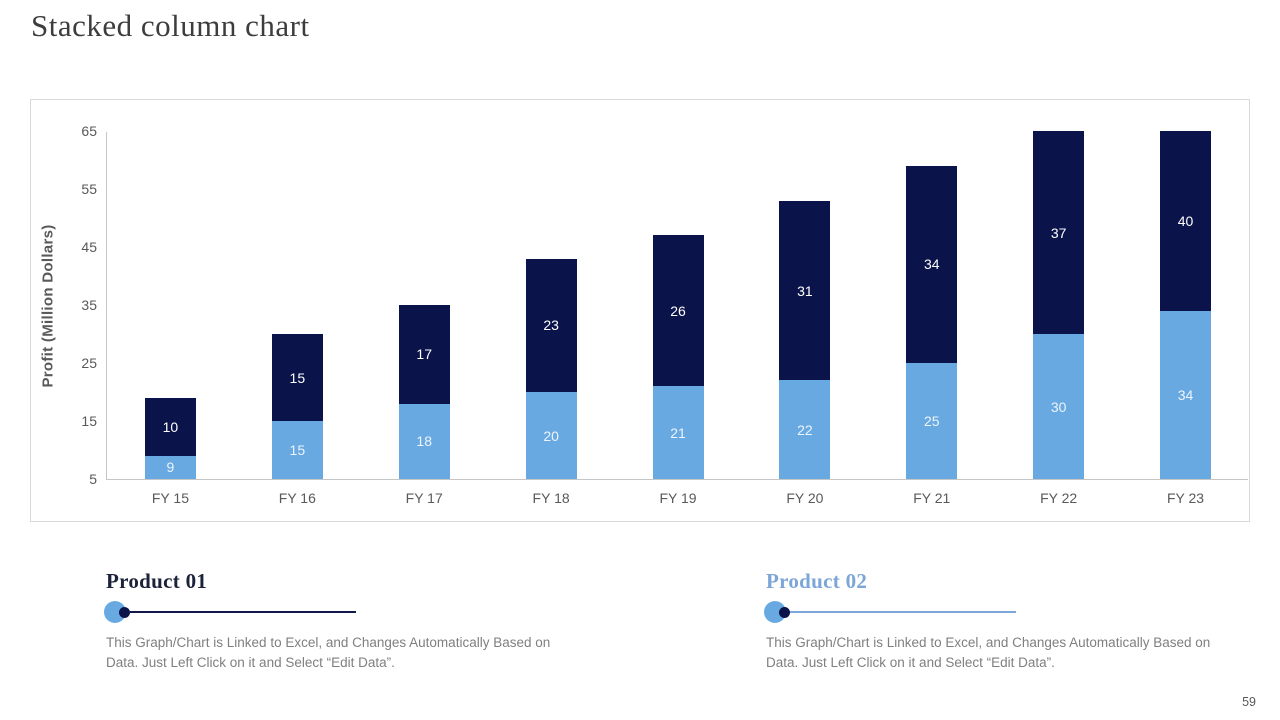 This screenshot has height=720, width=1280. Describe the element at coordinates (89, 363) in the screenshot. I see `y-tick-label: 25` at that location.